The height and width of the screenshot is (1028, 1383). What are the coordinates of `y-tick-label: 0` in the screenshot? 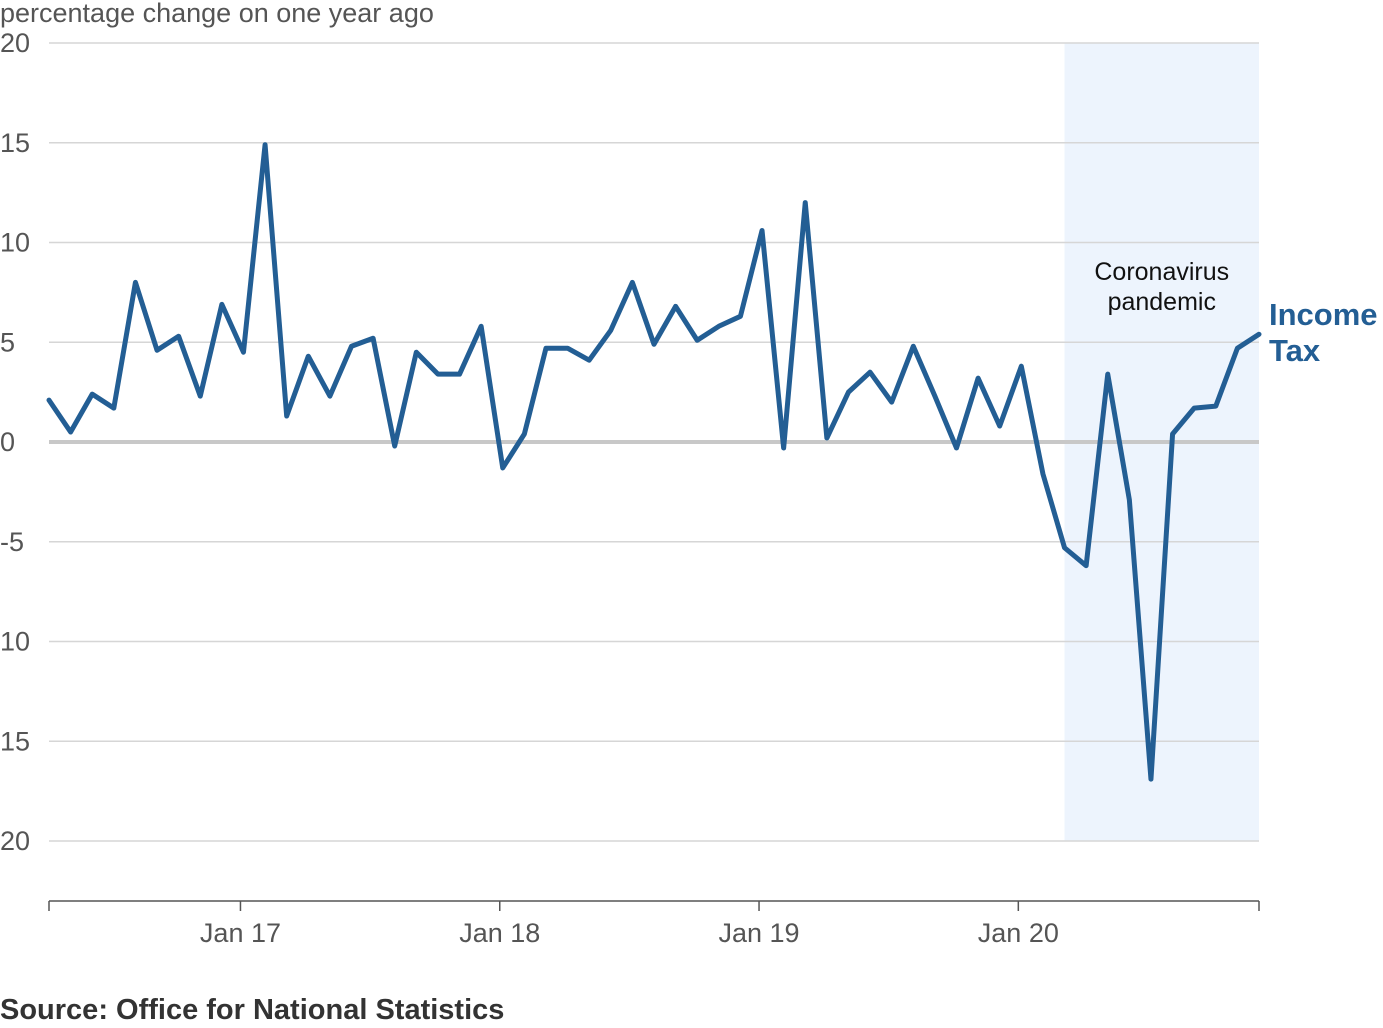 It's located at (7, 442).